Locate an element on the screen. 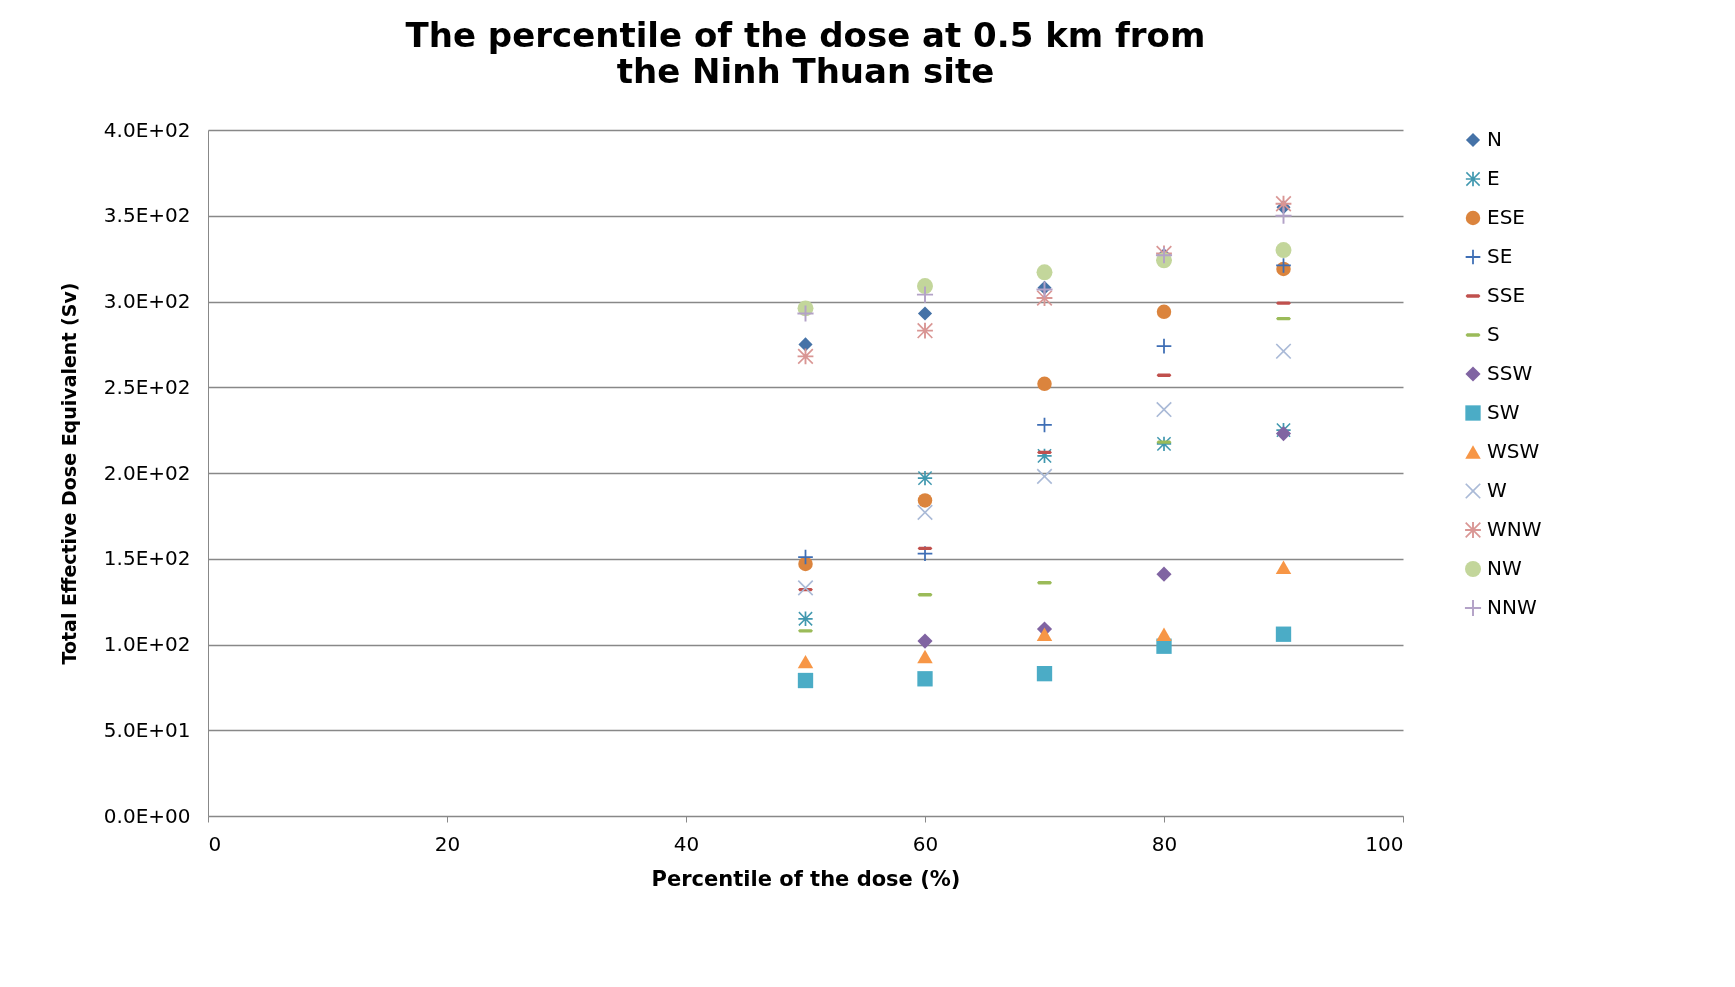  x-tick-label: 60 is located at coordinates (925, 843).